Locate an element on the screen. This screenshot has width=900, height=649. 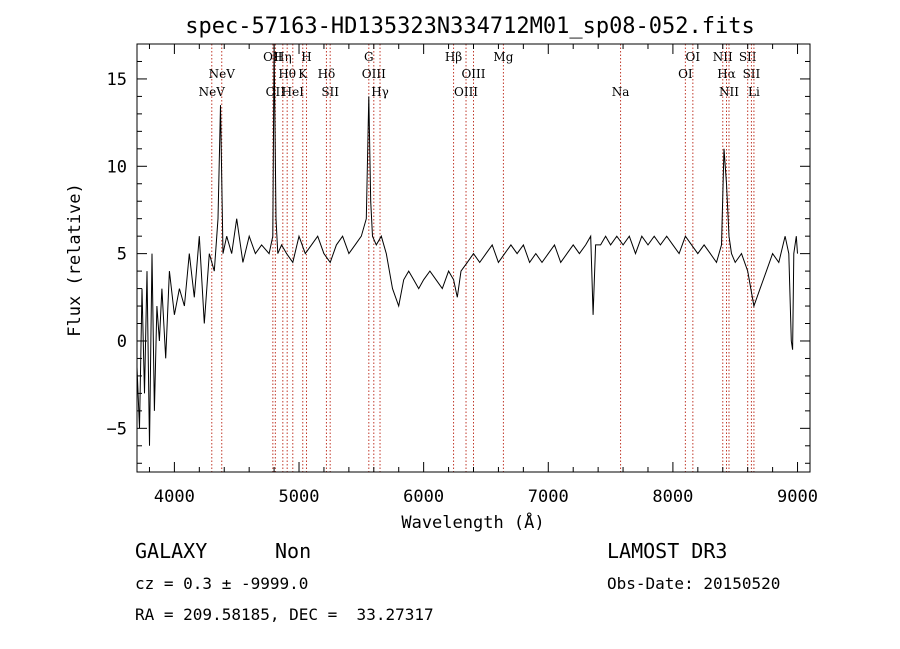
y-tick-label: 0 is located at coordinates (122, 342).